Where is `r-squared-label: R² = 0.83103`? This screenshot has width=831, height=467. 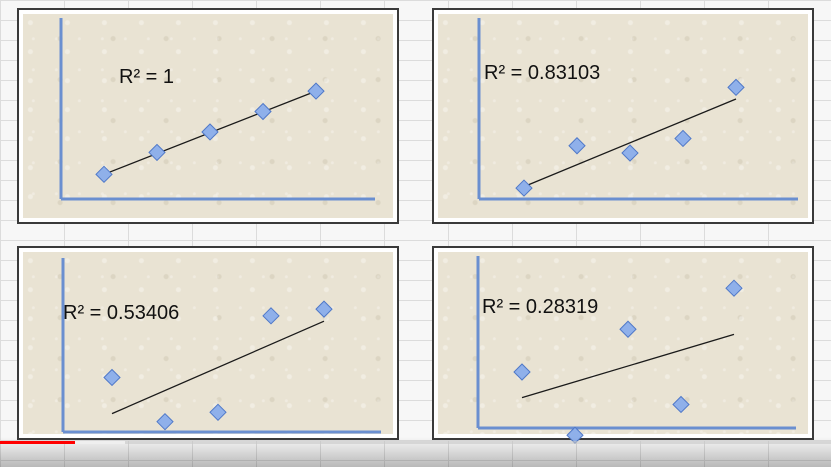
r-squared-label: R² = 0.83103 is located at coordinates (542, 73).